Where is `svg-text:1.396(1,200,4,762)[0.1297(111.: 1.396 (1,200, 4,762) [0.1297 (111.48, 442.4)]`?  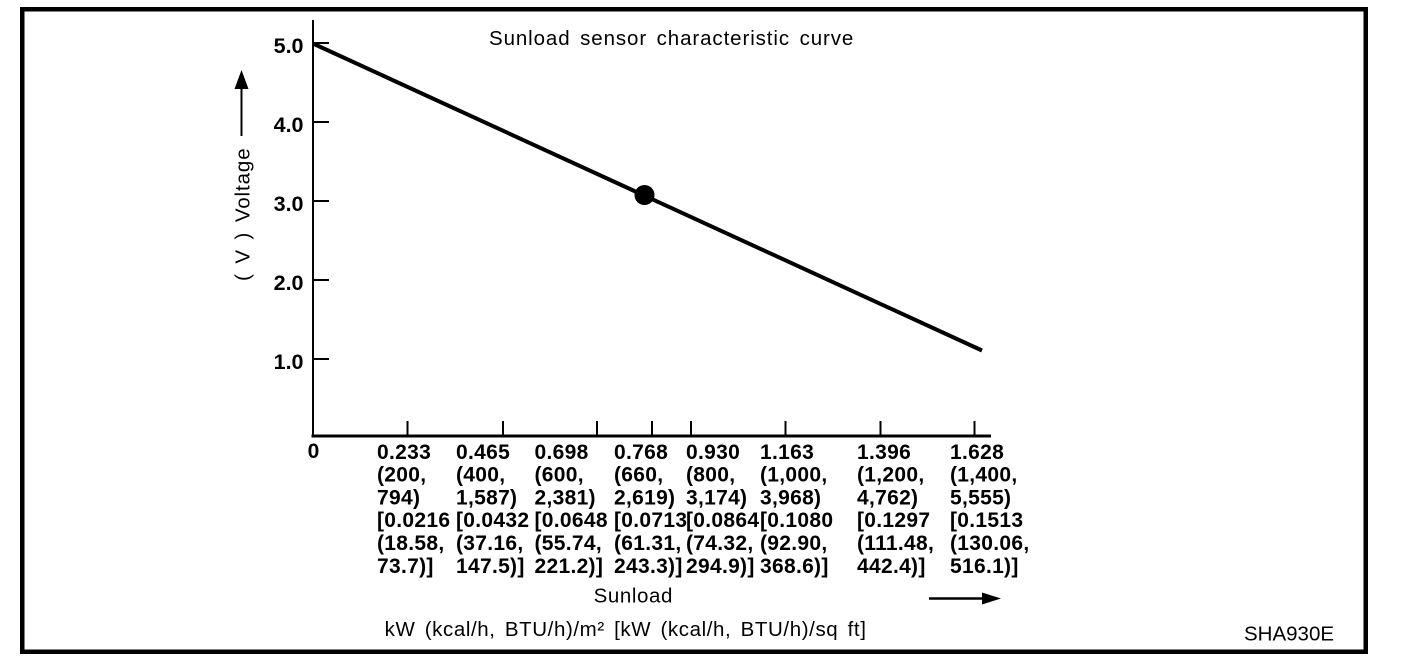
svg-text:1.396(1,200,4,762)[0.1297(111.: 1.396 (1,200, 4,762) [0.1297 (111.48, 442.4)] is located at coordinates (895, 509).